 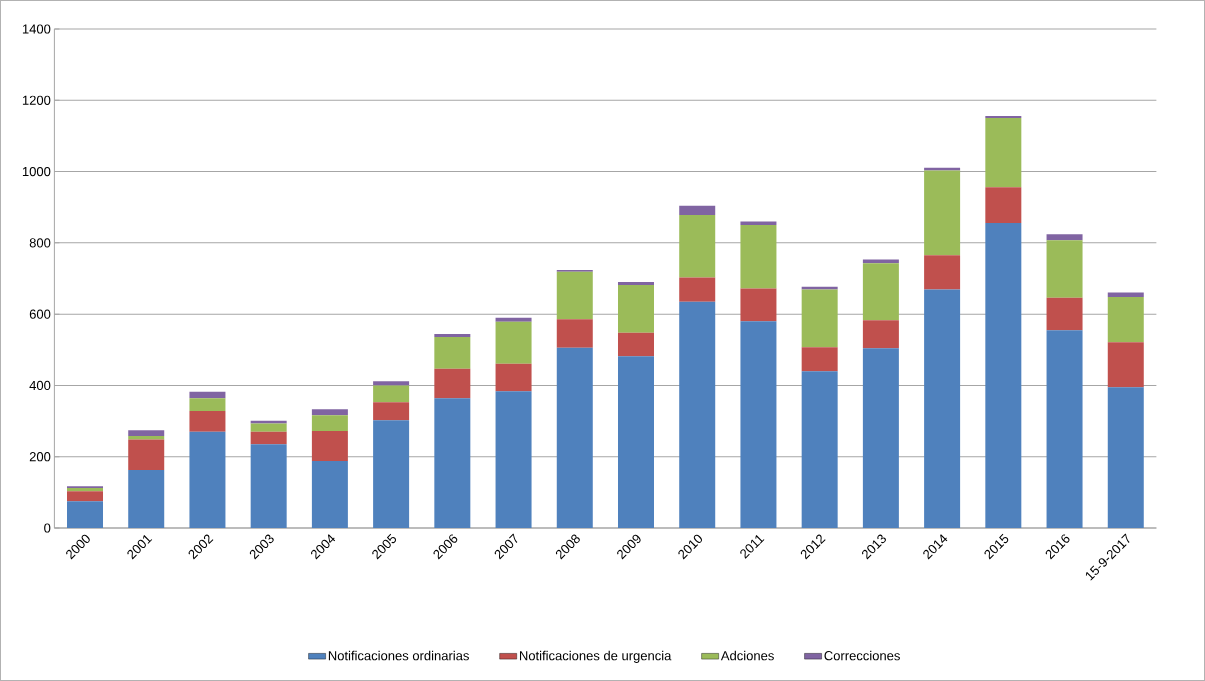 What do you see at coordinates (595, 656) in the screenshot?
I see `legend-label: Notificaciones de urgencia` at bounding box center [595, 656].